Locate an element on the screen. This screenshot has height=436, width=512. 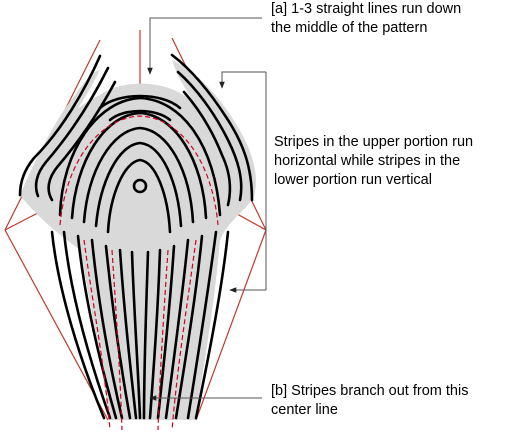
annotation-a-line1: [a] 1-3 straight lines run down is located at coordinates (366, 9).